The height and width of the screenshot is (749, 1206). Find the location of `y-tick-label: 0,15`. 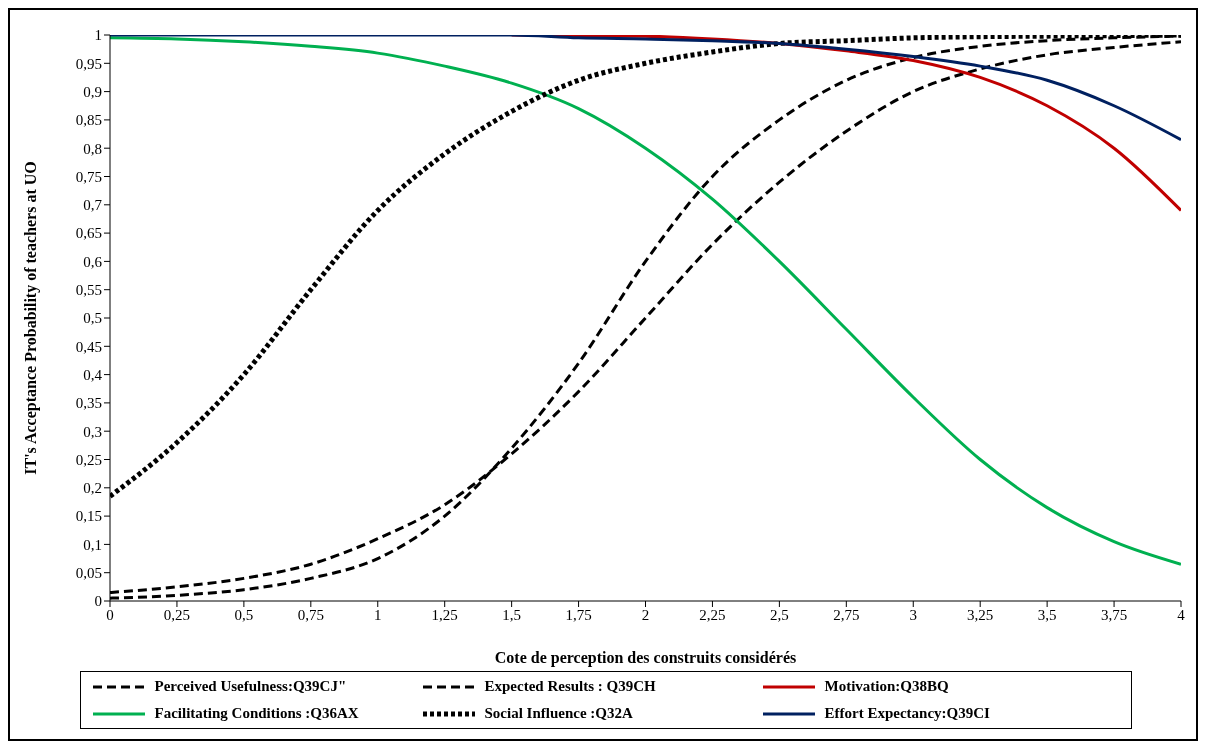

y-tick-label: 0,15 is located at coordinates (88, 516).